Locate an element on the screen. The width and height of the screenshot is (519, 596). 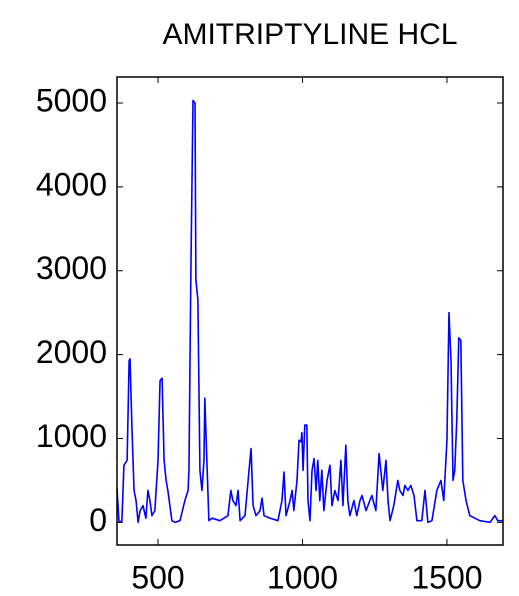
y-tick-label: 4000 is located at coordinates (71, 184).